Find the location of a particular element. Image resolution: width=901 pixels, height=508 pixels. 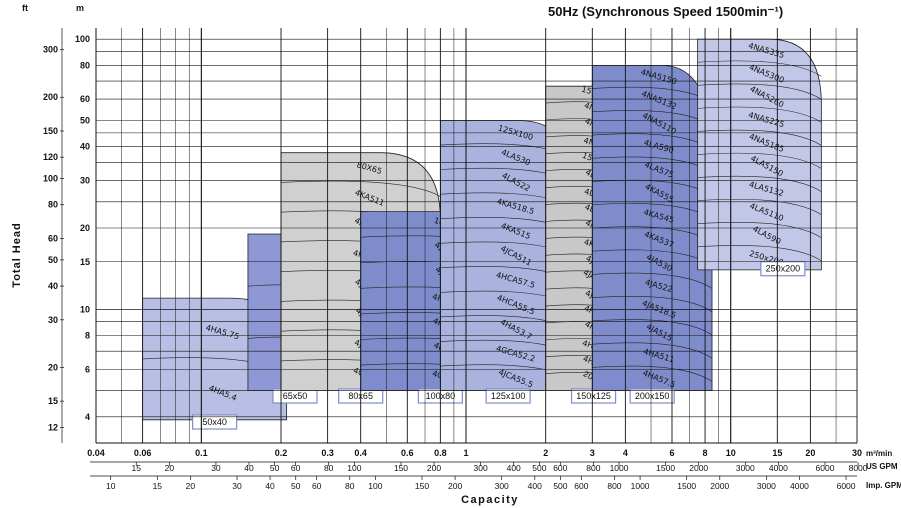

y-tick-m: 50 is located at coordinates (85, 121).